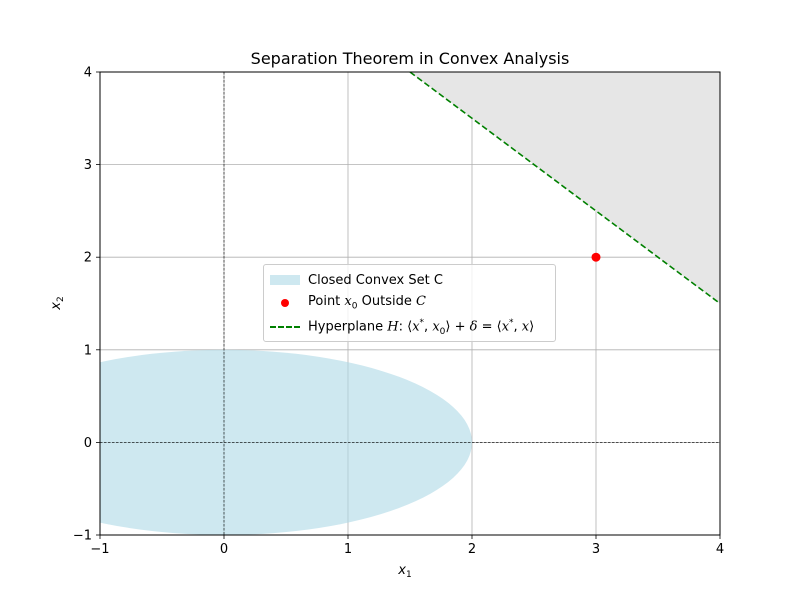 Image resolution: width=800 pixels, height=600 pixels. What do you see at coordinates (285, 280) in the screenshot?
I see `legend-swatch-convex-set` at bounding box center [285, 280].